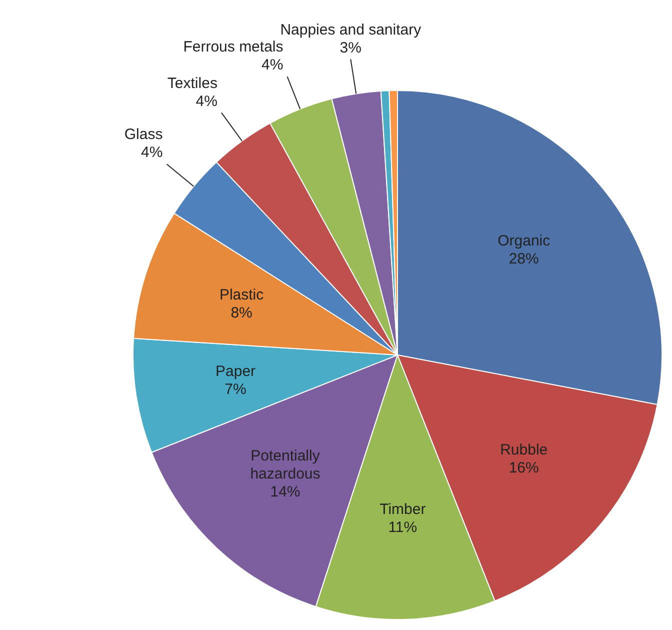 The width and height of the screenshot is (672, 630). I want to click on slice-label: Timber, so click(403, 509).